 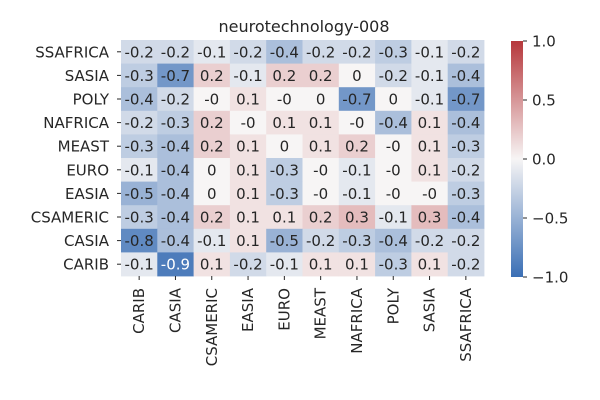 I want to click on column-label: CARIB, so click(x=139, y=311).